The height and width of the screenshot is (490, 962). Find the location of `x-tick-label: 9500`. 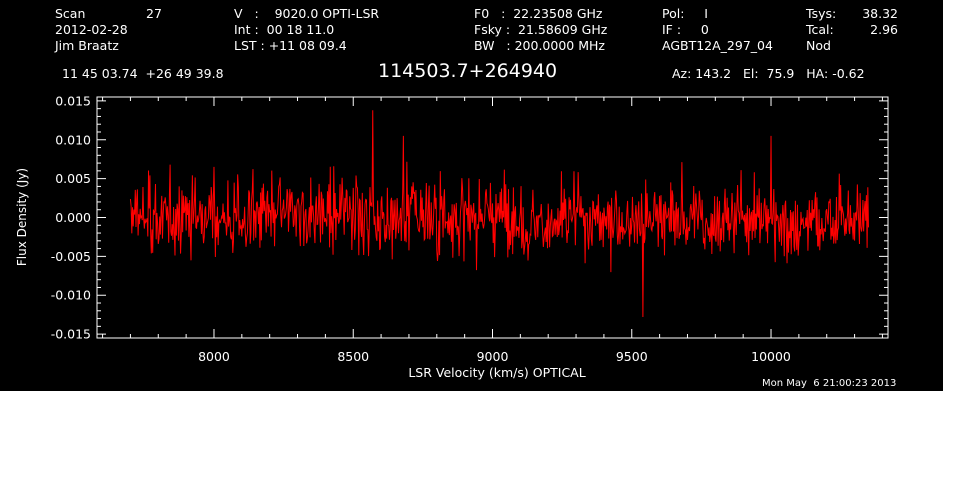

x-tick-label: 9500 is located at coordinates (632, 356).